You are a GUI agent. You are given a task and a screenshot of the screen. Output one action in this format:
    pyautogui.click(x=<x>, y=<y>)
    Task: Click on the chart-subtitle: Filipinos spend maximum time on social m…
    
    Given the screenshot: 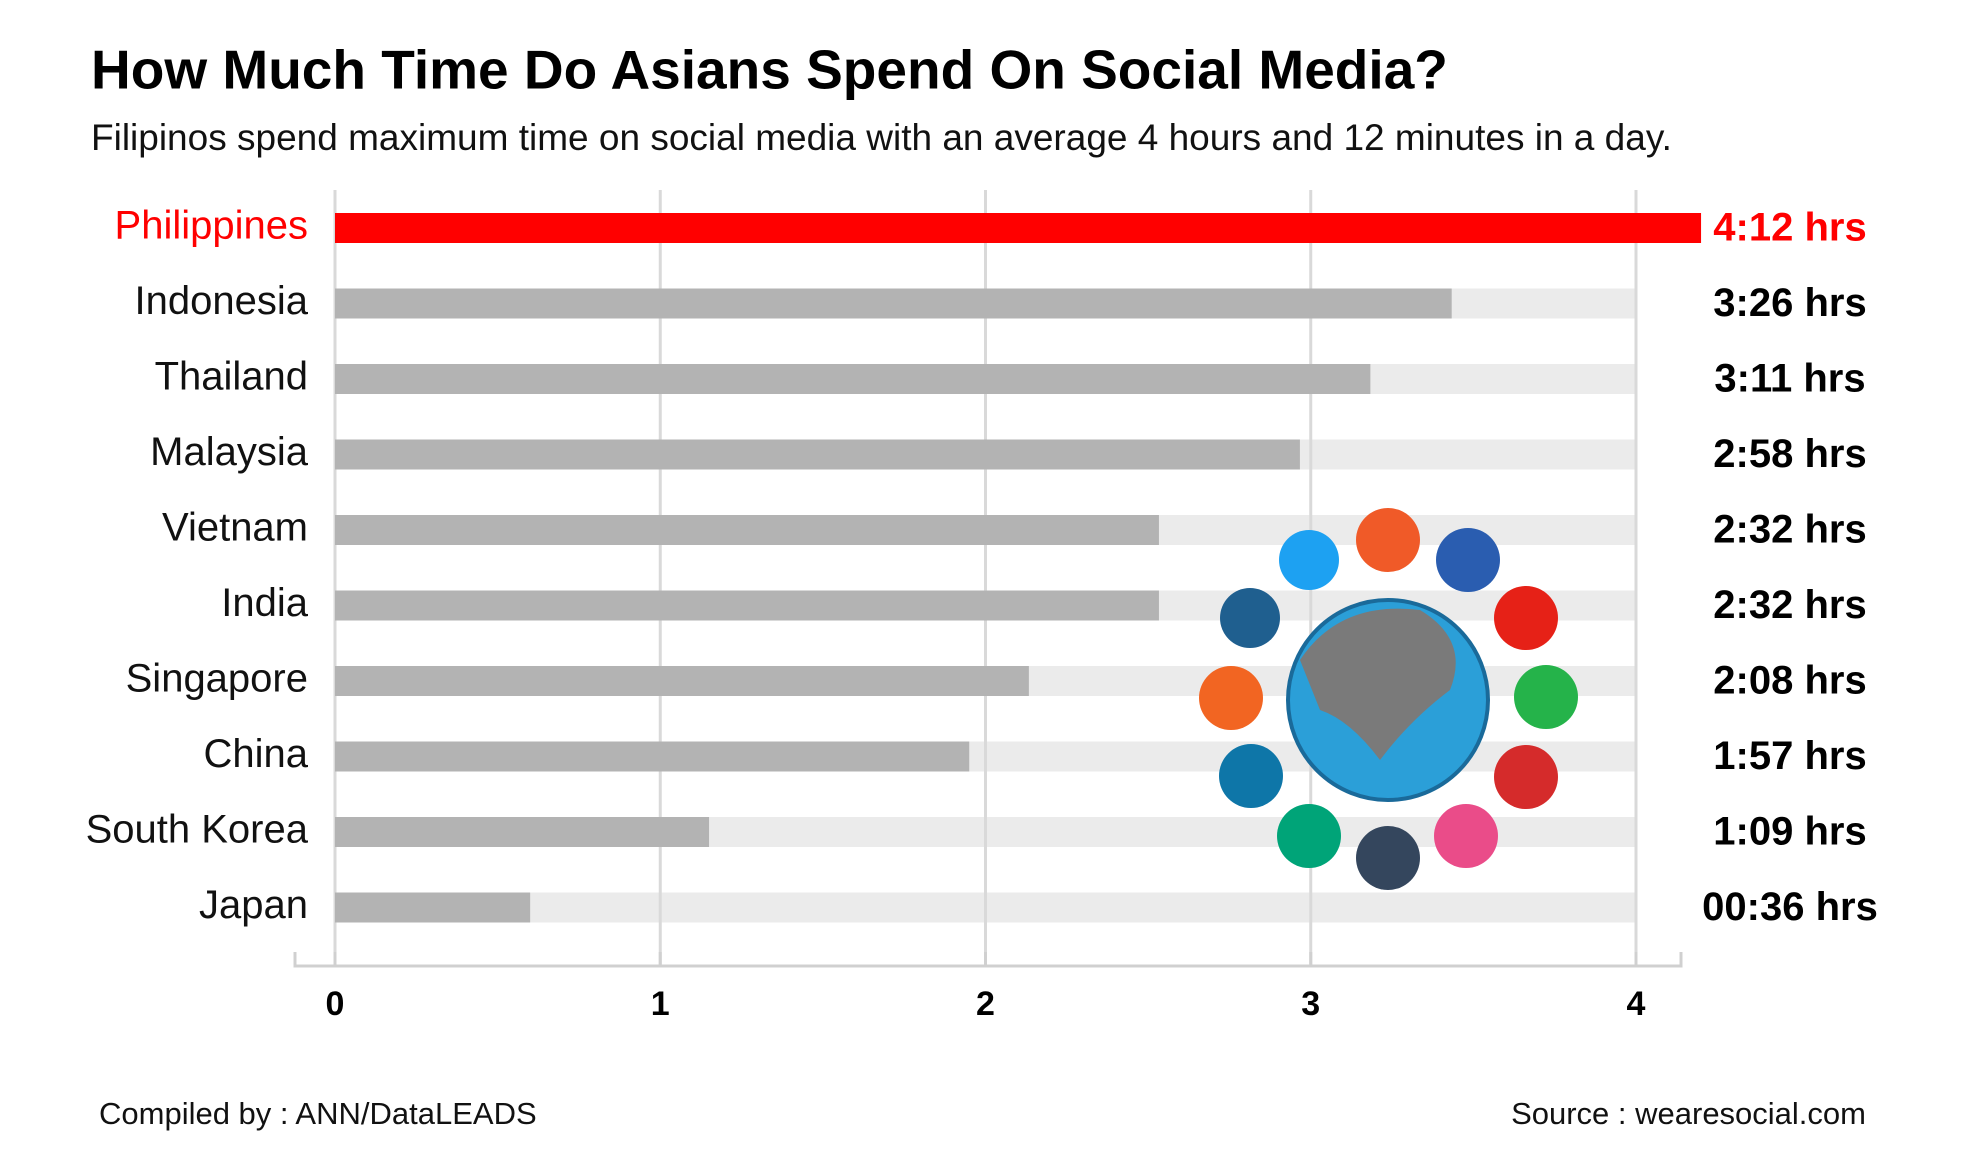 What is the action you would take?
    pyautogui.click(x=881, y=137)
    